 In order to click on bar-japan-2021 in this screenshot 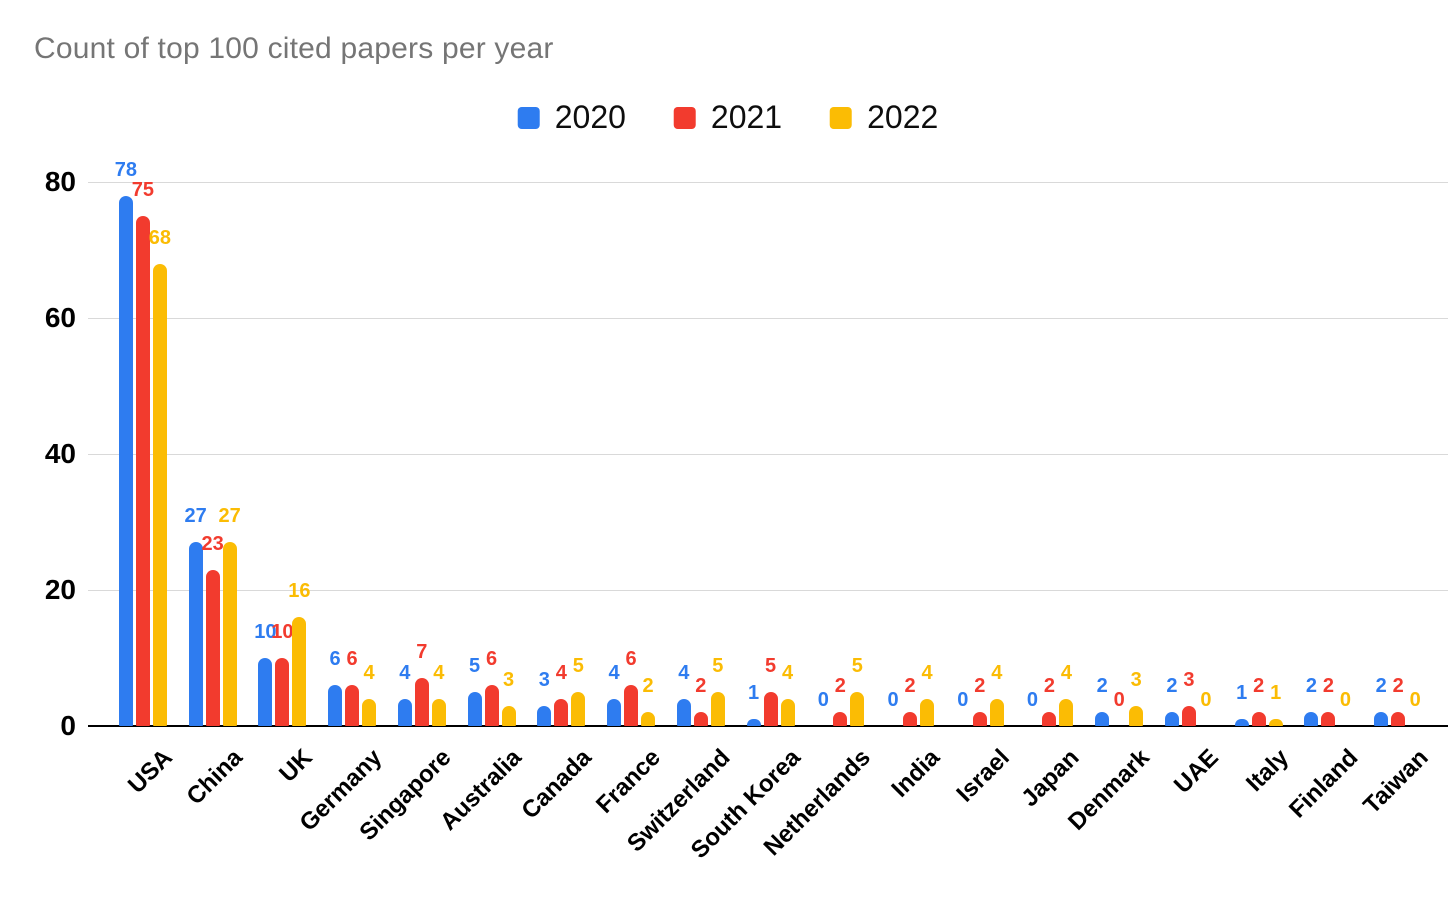, I will do `click(1049, 719)`.